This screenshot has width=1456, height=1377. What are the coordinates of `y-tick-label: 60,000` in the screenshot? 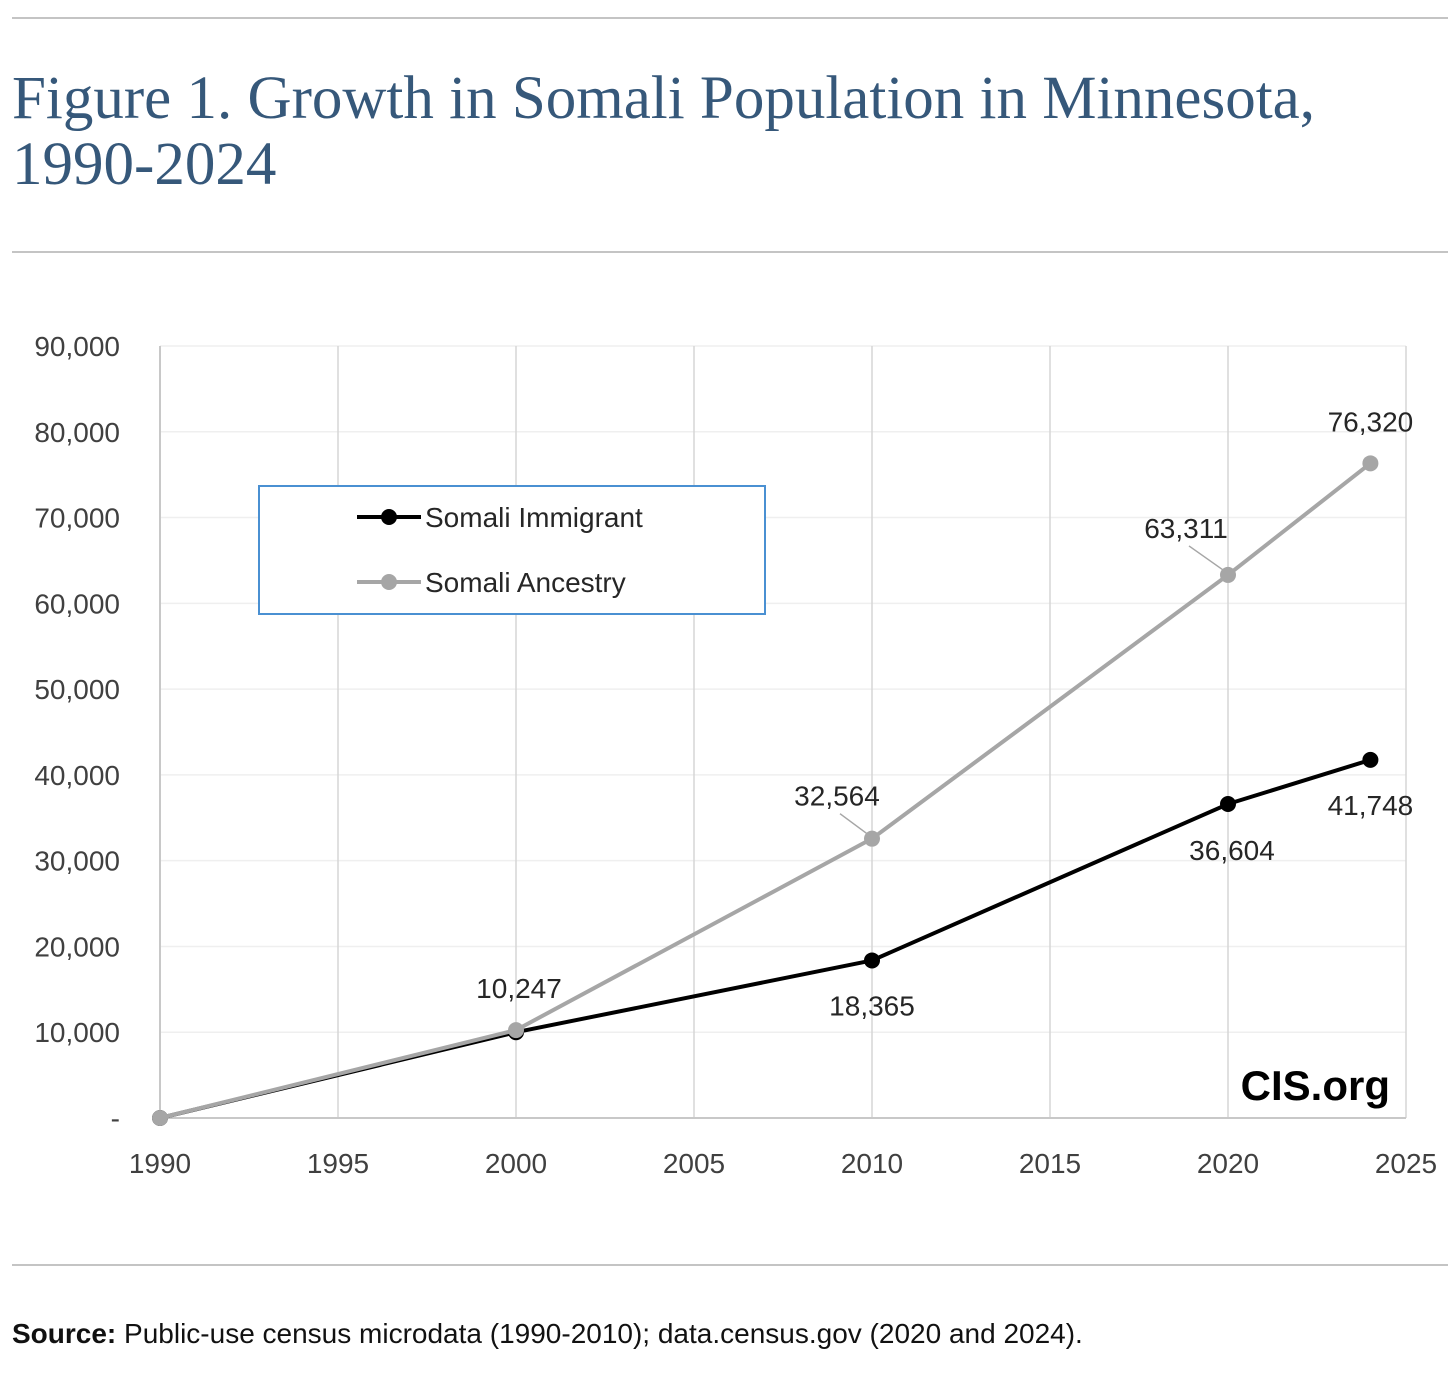 It's located at (77, 603).